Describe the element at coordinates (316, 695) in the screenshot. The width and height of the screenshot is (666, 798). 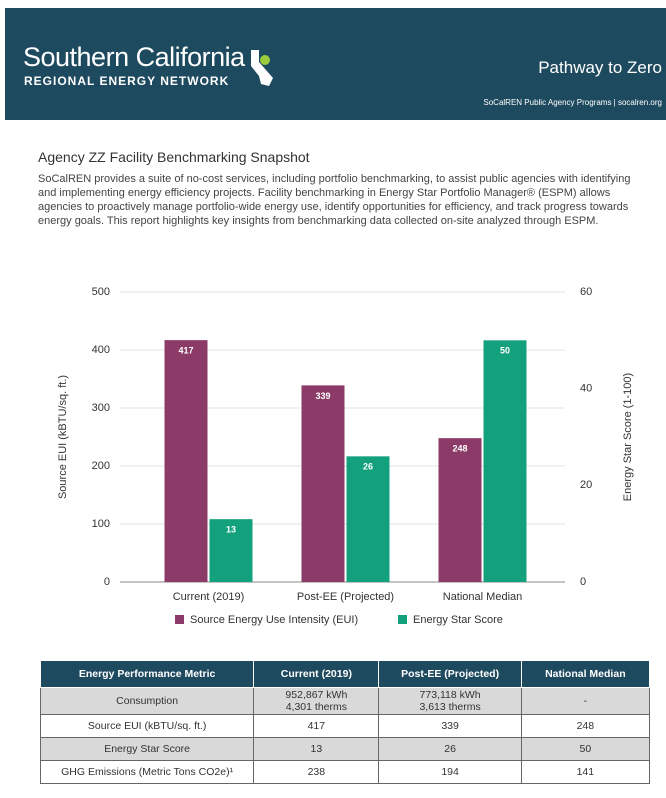
I see `cell-line: 952,867 kWh` at that location.